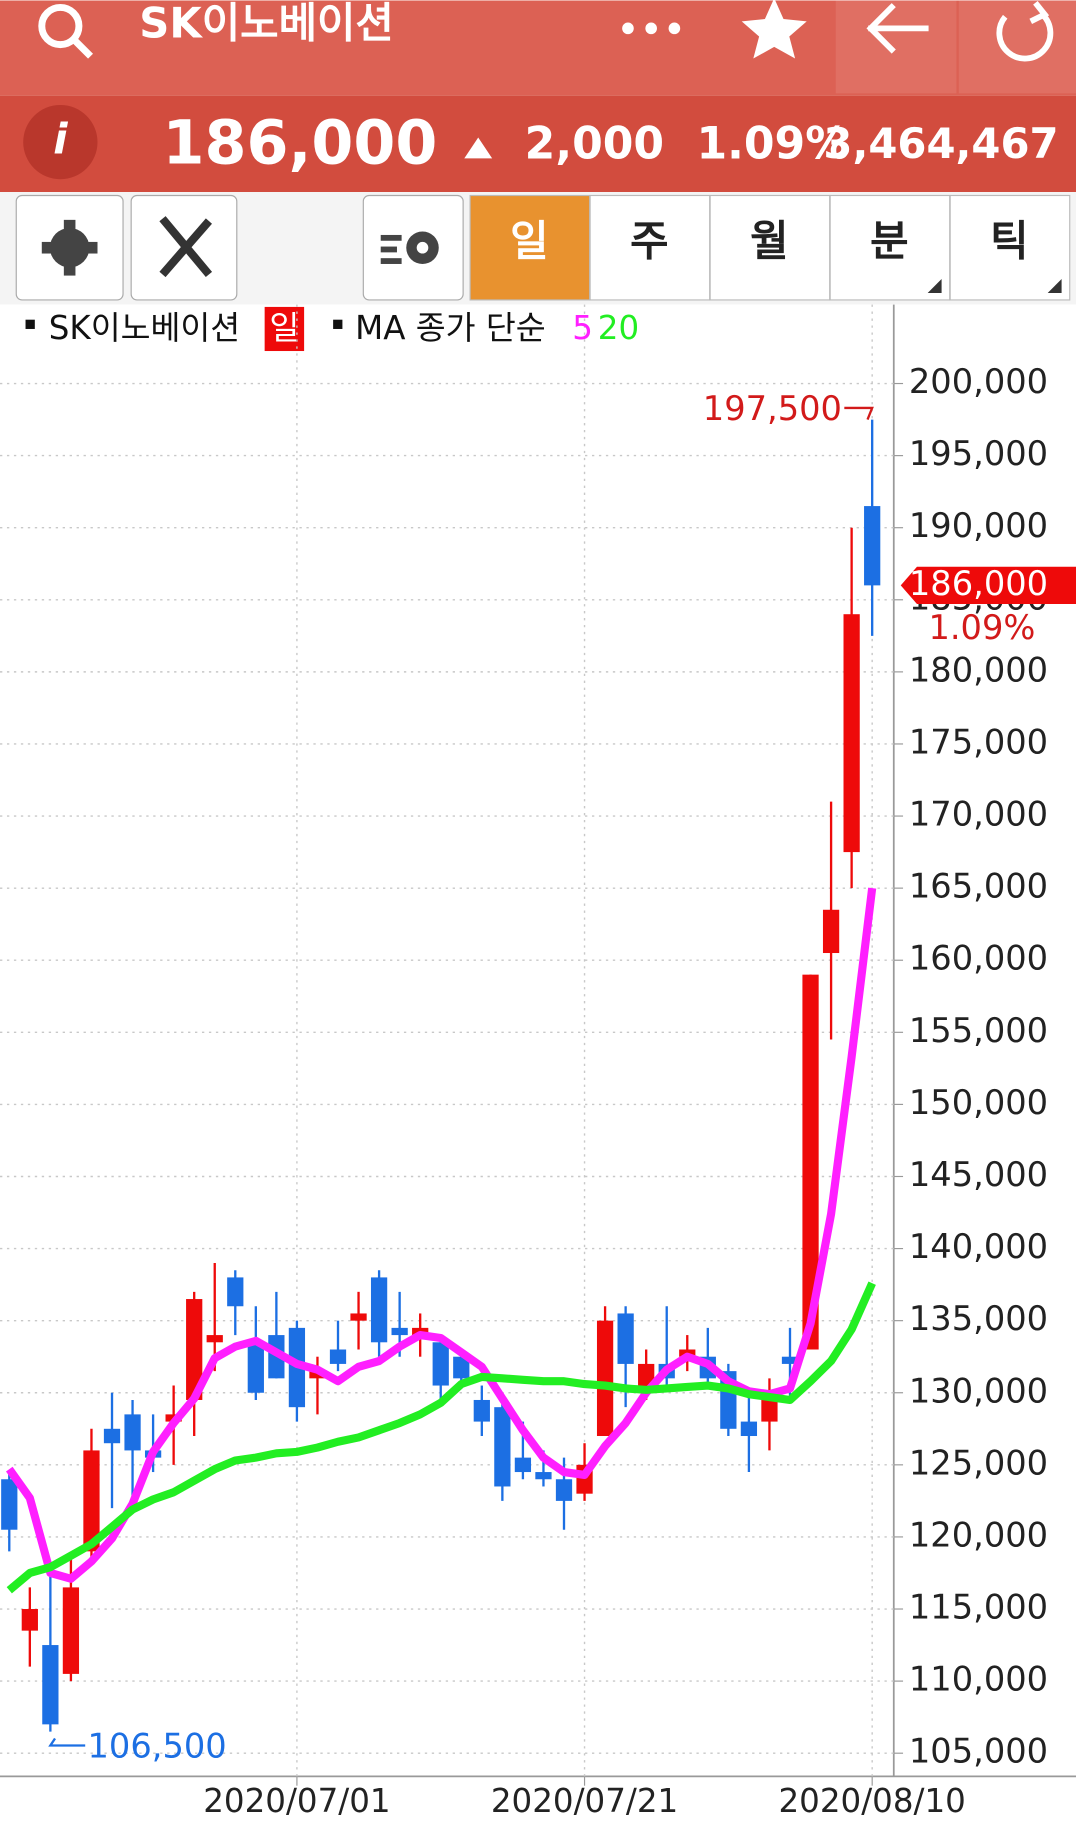 This screenshot has width=1076, height=1821. What do you see at coordinates (296, 1801) in the screenshot?
I see `x-tick-label: 2020/07/01` at bounding box center [296, 1801].